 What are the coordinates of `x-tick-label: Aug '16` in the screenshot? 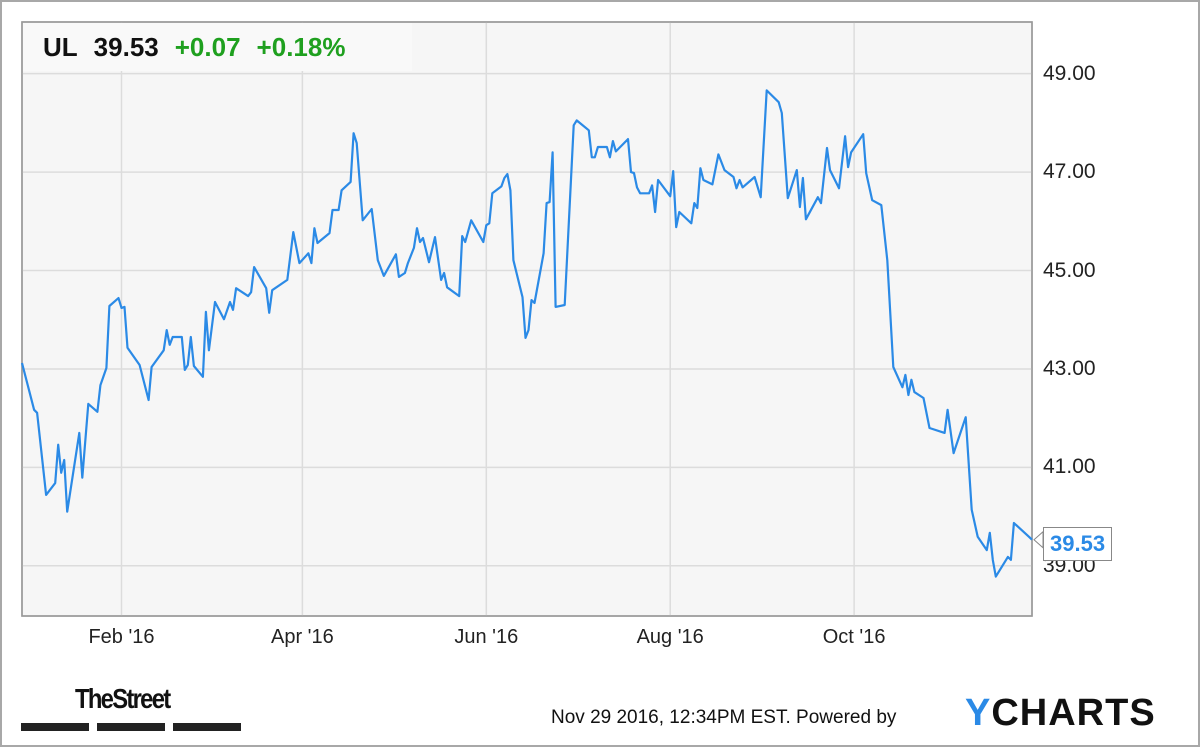 It's located at (670, 637).